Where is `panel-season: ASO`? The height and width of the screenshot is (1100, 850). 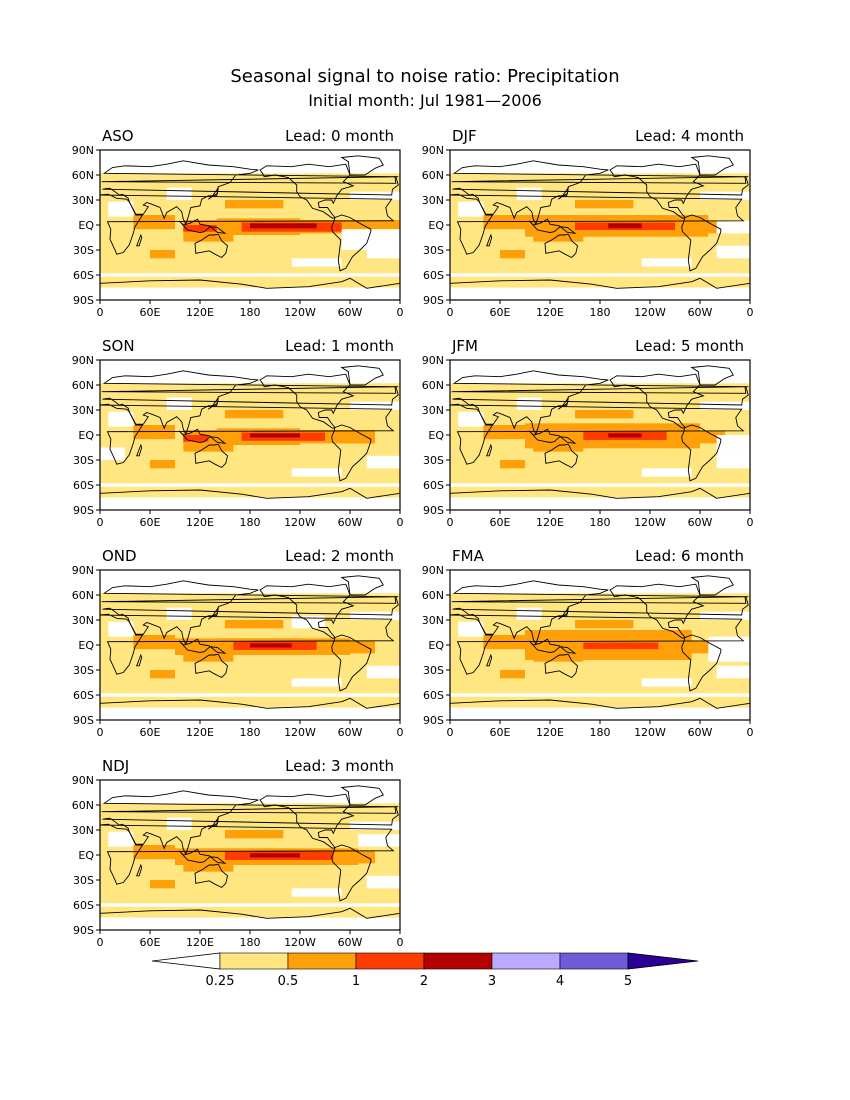
panel-season: ASO is located at coordinates (118, 136).